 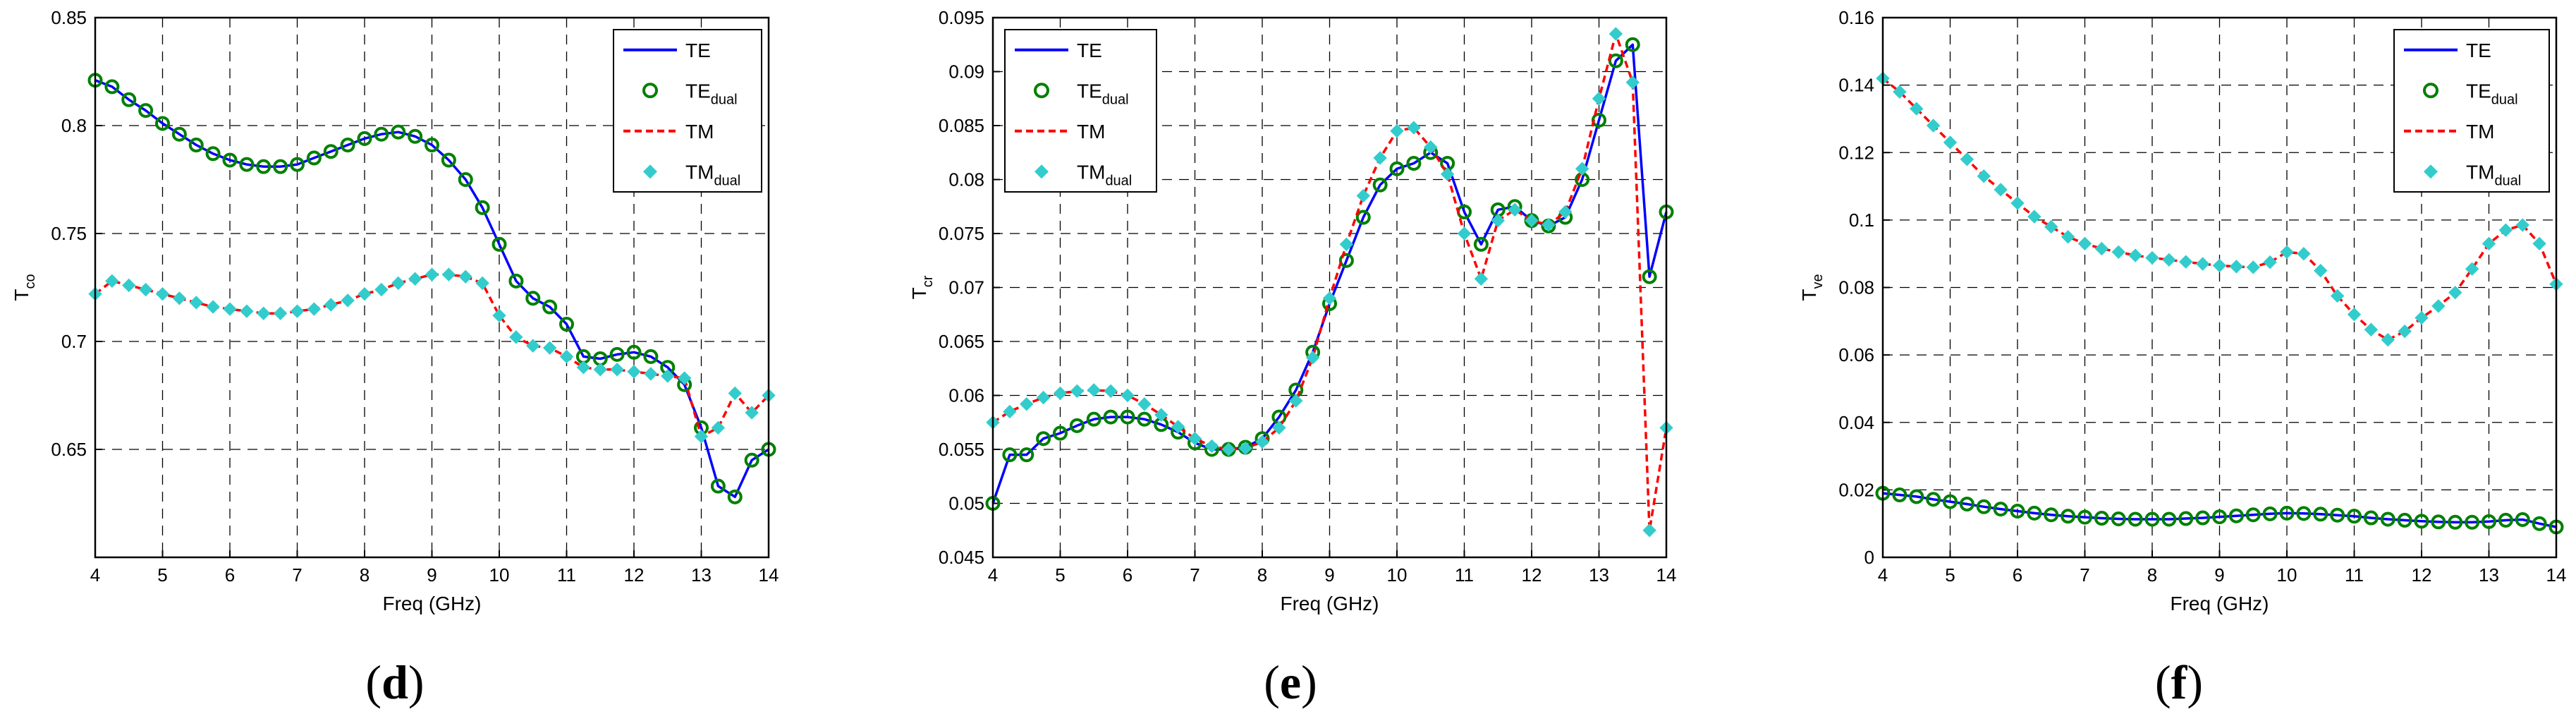 I want to click on y-axis-label-sub: cr, so click(x=928, y=281).